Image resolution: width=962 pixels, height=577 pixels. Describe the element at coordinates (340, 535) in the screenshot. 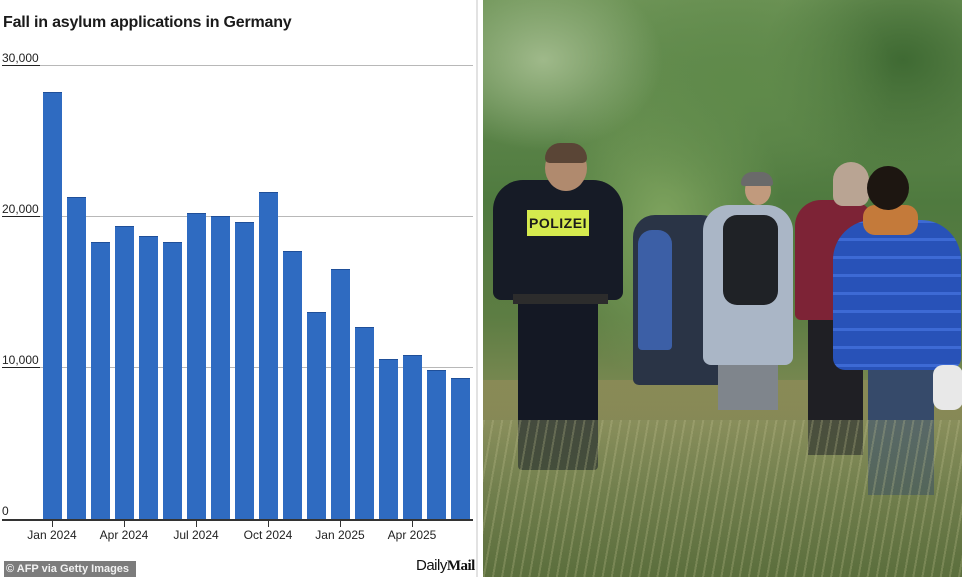

I see `x-label-jan-2025: Jan 2025` at that location.